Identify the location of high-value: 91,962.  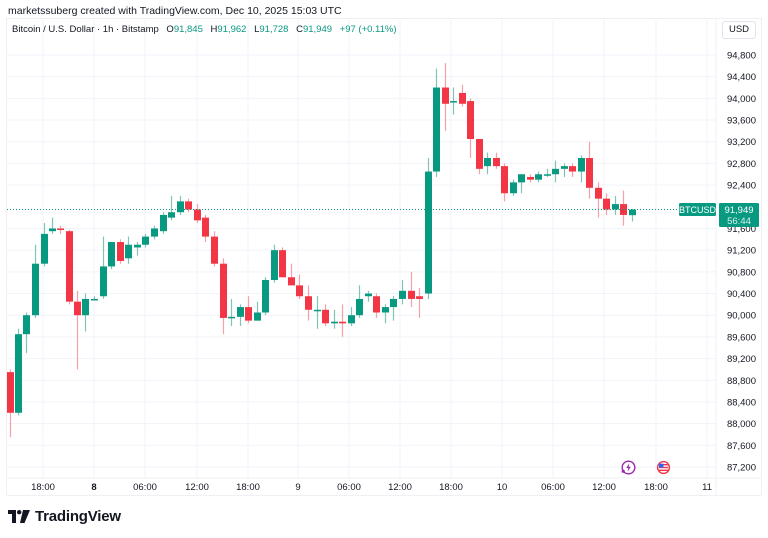
(232, 29).